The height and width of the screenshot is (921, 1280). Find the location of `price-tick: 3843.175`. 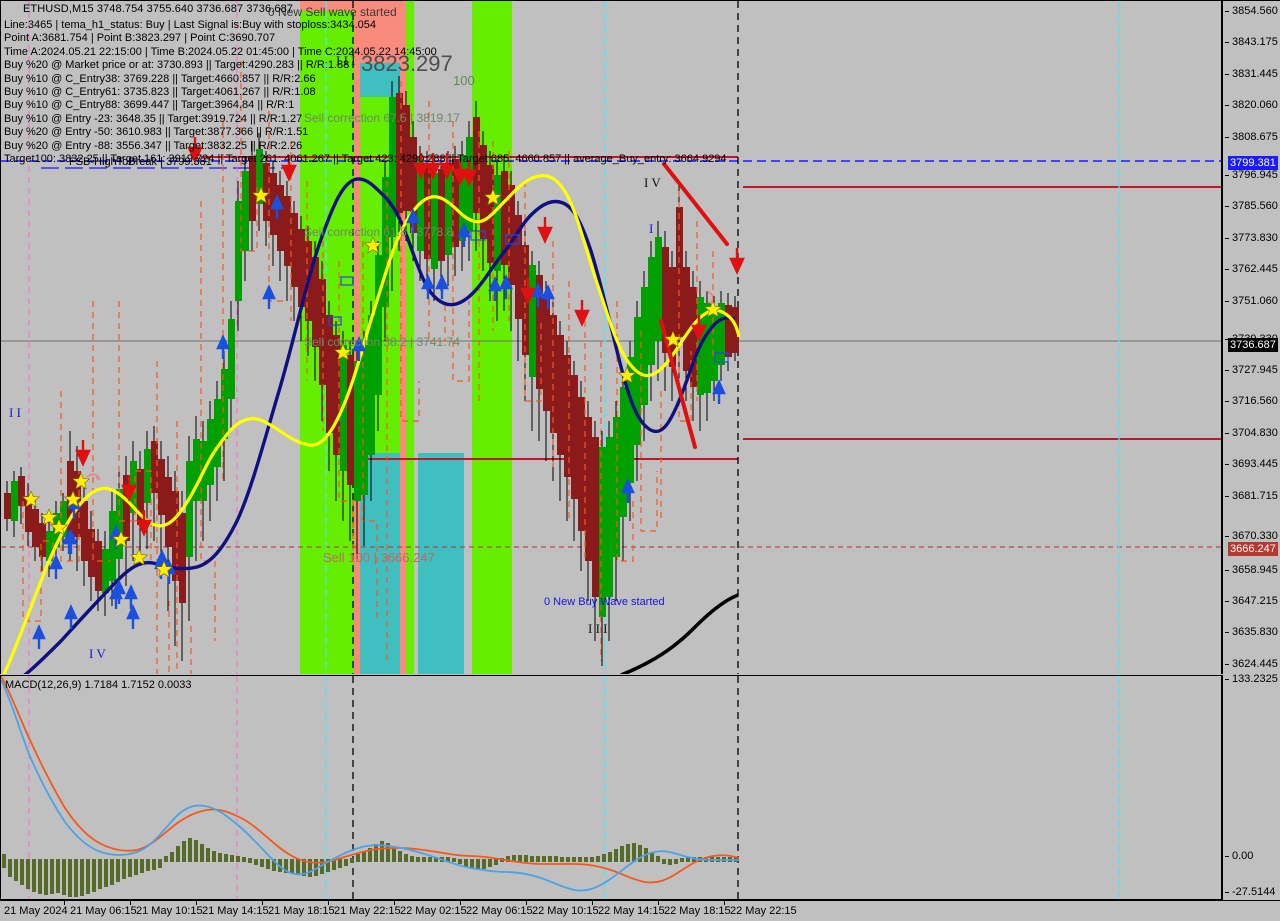

price-tick: 3843.175 is located at coordinates (1251, 42).